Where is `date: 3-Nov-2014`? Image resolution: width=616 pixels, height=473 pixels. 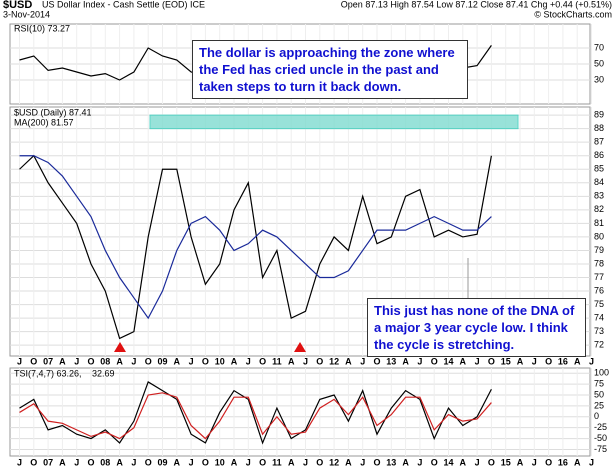 date: 3-Nov-2014 is located at coordinates (26, 14).